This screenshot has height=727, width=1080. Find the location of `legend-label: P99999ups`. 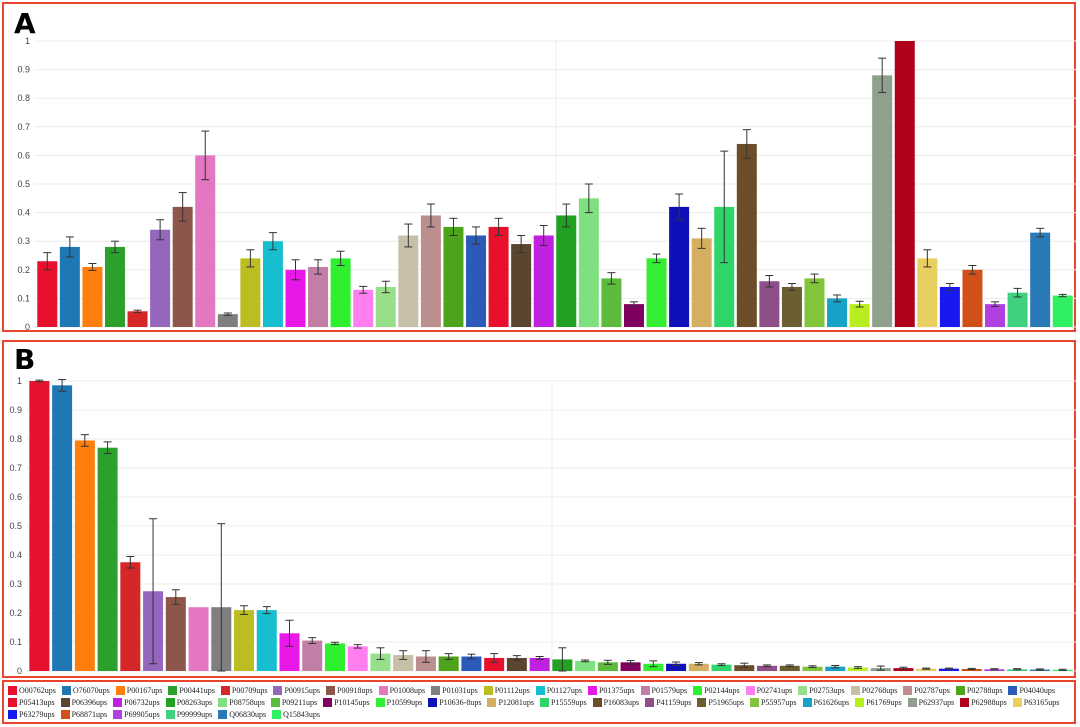

legend-label: P99999ups is located at coordinates (194, 714).